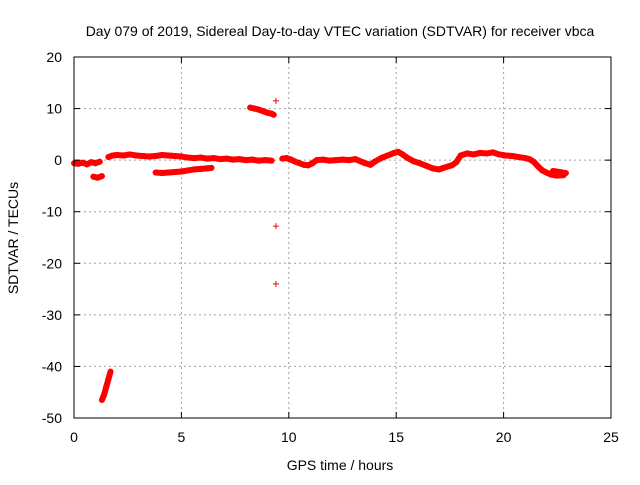 This screenshot has width=640, height=485. I want to click on x-axis-label: GPS time / hours, so click(340, 465).